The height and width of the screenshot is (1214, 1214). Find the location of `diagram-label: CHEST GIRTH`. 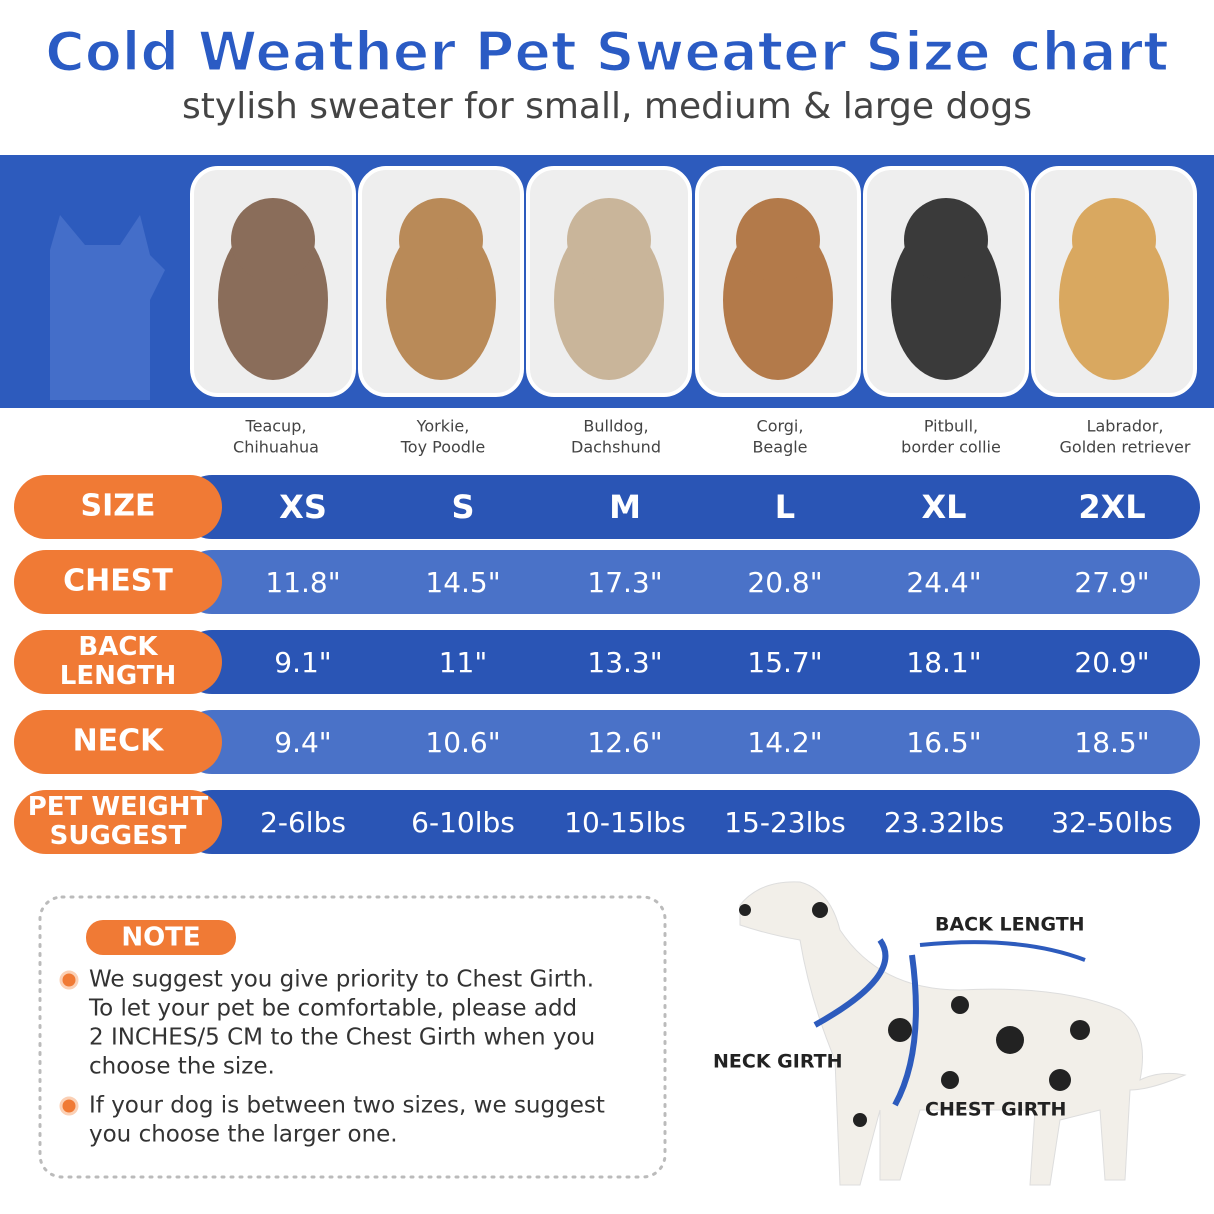

diagram-label: CHEST GIRTH is located at coordinates (995, 1110).